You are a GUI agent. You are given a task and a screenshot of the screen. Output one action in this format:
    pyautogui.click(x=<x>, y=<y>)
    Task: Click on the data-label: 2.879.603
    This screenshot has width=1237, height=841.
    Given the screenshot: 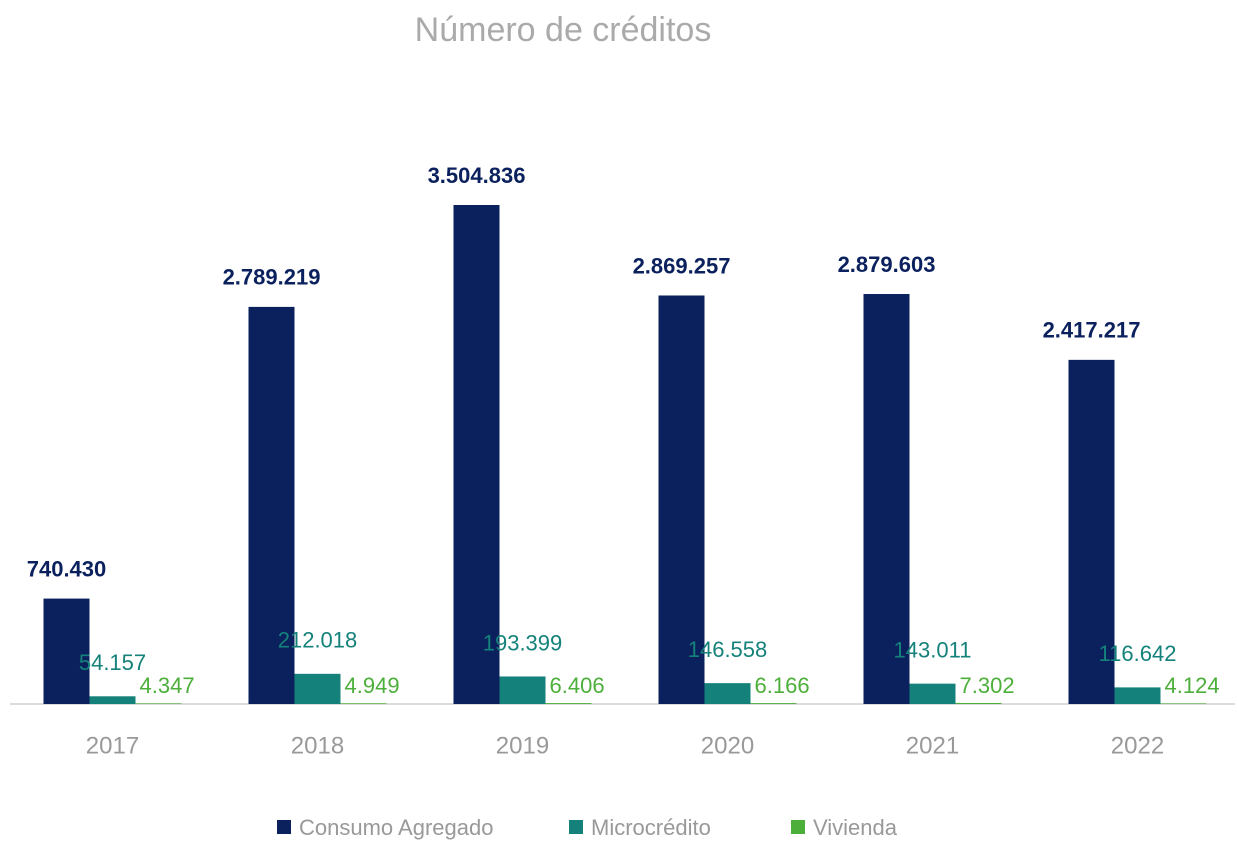 What is the action you would take?
    pyautogui.click(x=887, y=264)
    